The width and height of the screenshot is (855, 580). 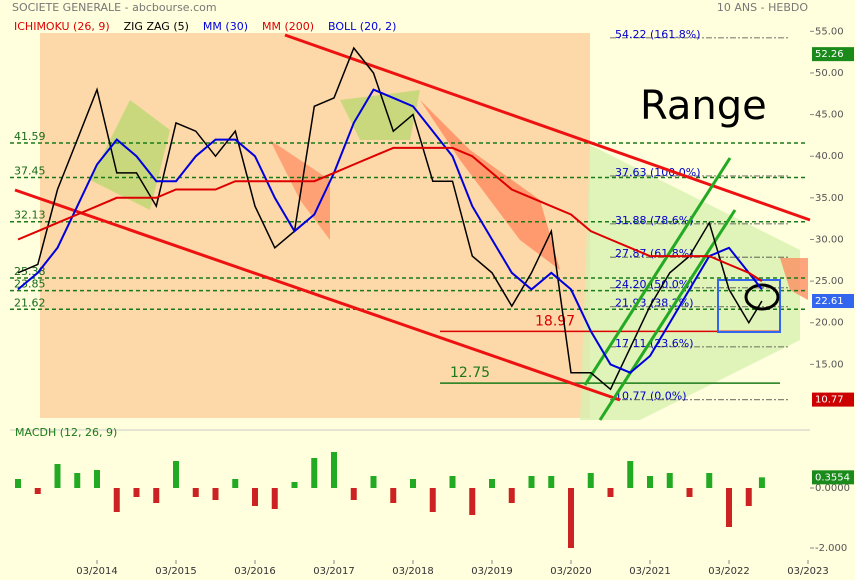 What do you see at coordinates (334, 571) in the screenshot?
I see `x-tick-label: 03/2017` at bounding box center [334, 571].